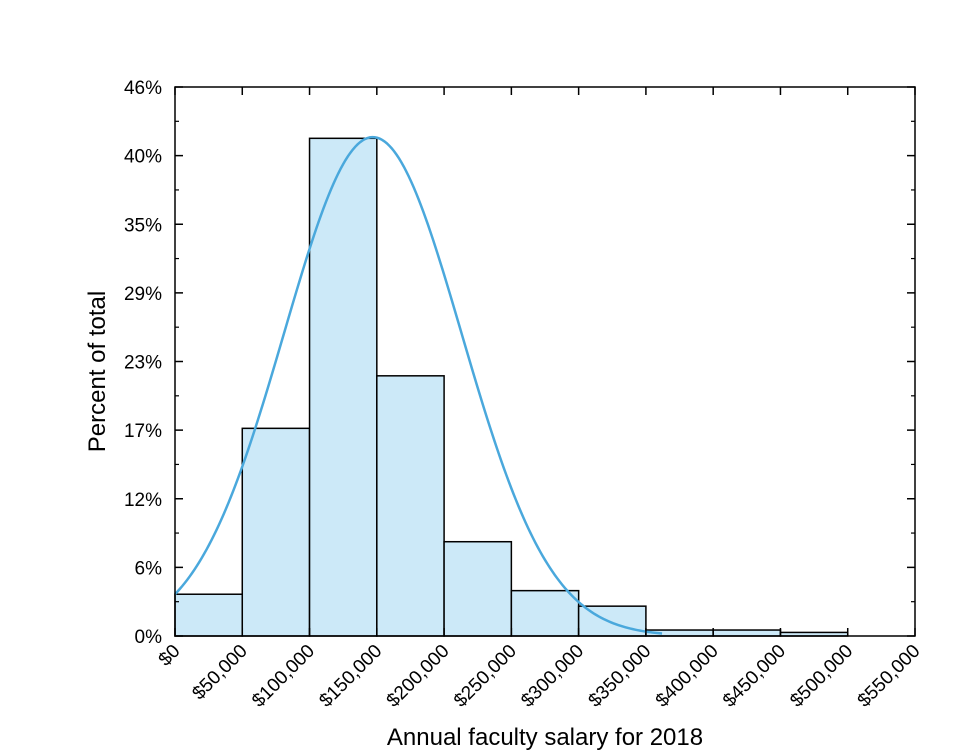 Image resolution: width=980 pixels, height=750 pixels. I want to click on y-tick-labels: 0% 6% 12% 17% 23% 29% 35% 40% 46%, so click(143, 363).